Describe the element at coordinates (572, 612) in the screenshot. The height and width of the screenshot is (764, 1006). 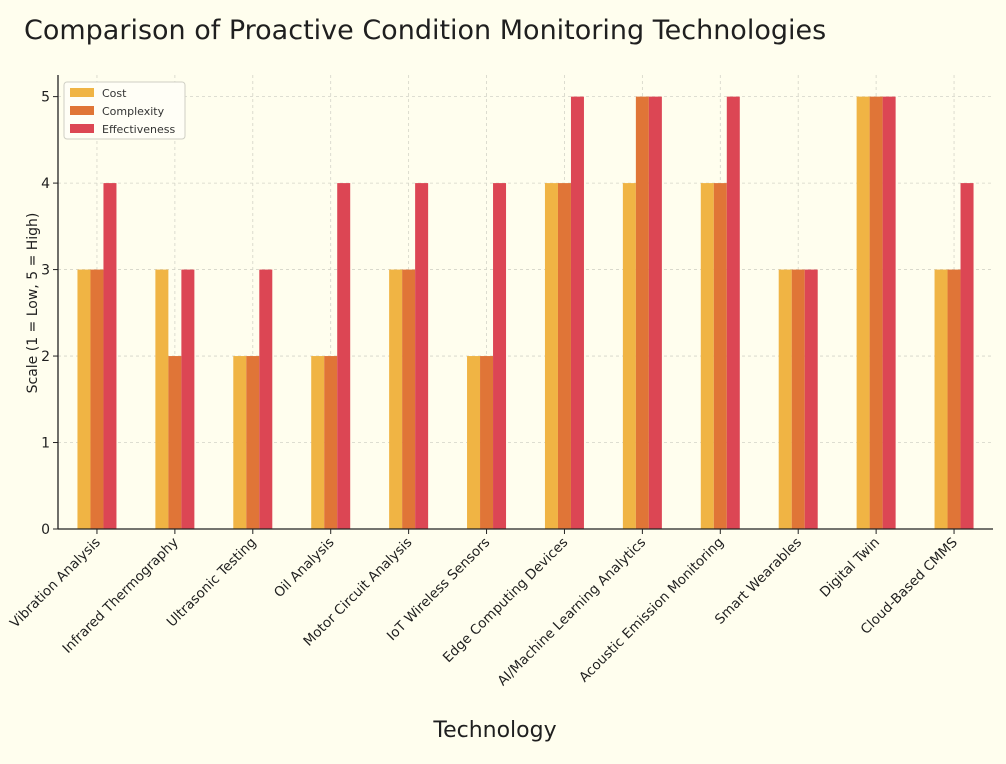
I see `x-tick-label: AI/Machine Learning Analytics` at that location.